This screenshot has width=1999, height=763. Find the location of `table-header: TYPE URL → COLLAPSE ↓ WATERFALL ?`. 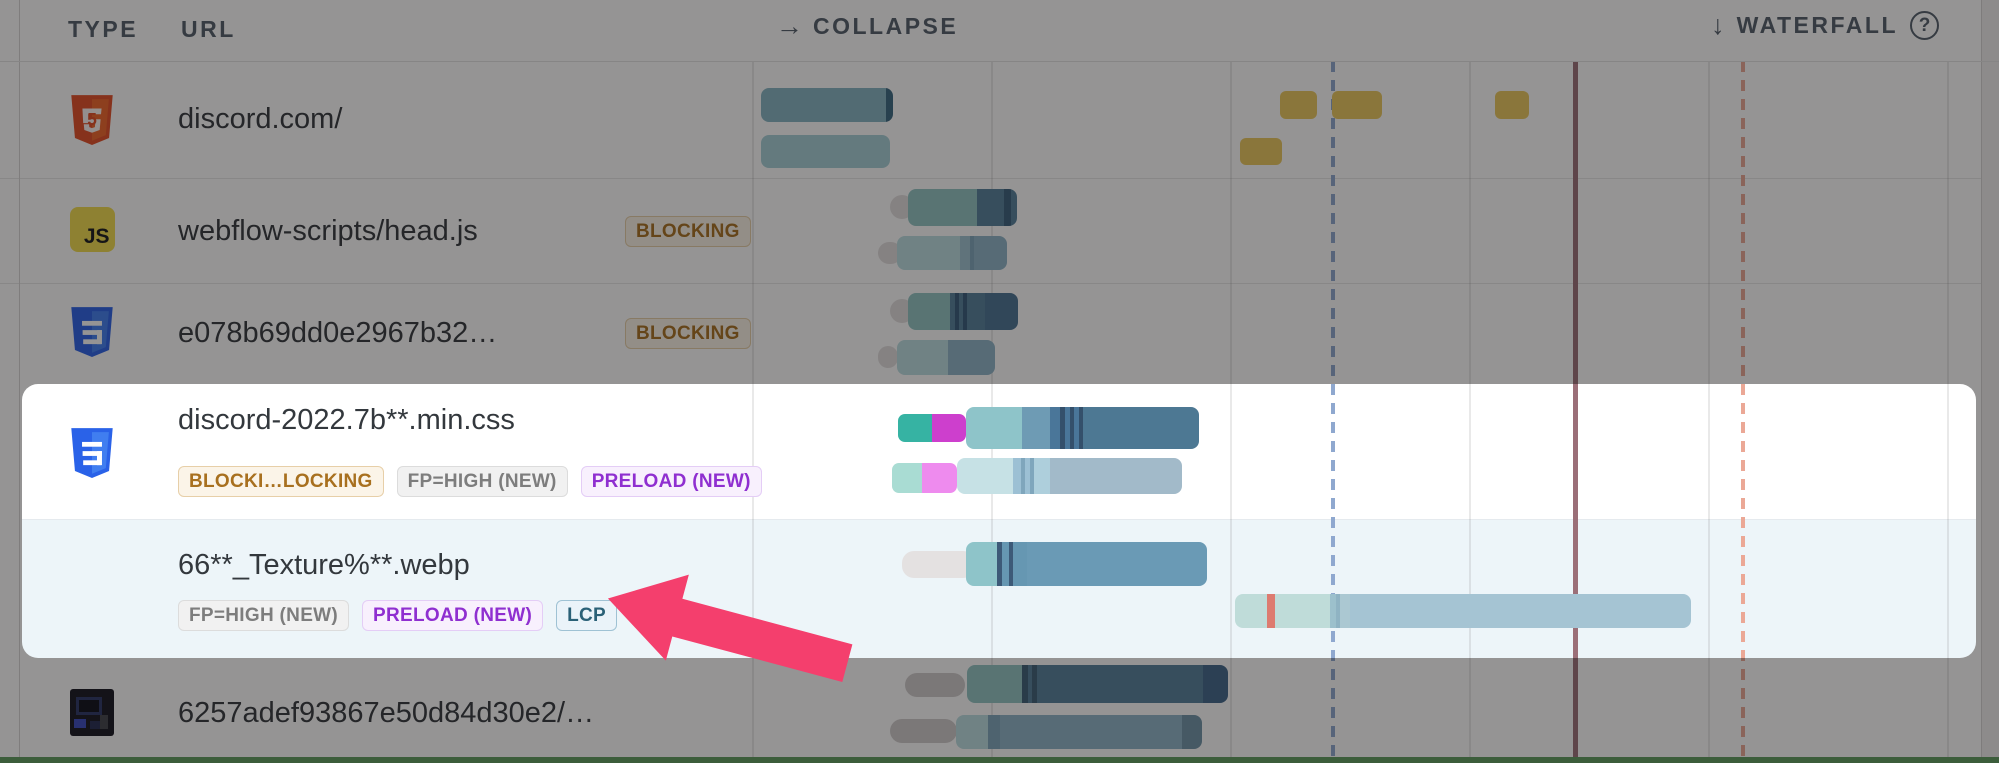

table-header: TYPE URL → COLLAPSE ↓ WATERFALL ? is located at coordinates (999, 31).